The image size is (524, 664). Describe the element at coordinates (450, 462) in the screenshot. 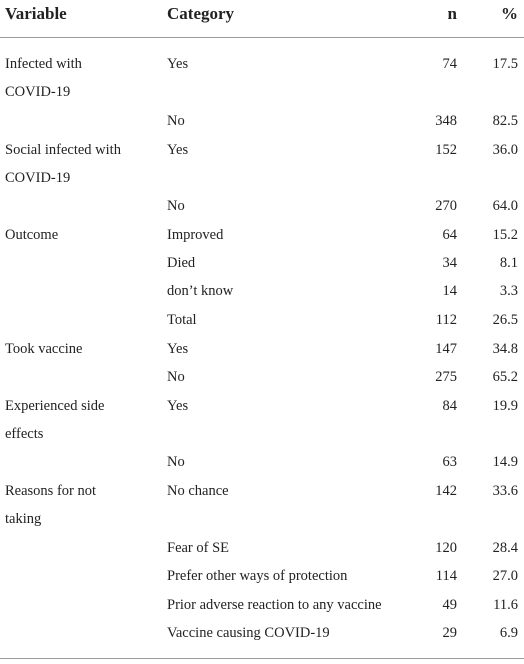

I see `count-cell: 63` at that location.